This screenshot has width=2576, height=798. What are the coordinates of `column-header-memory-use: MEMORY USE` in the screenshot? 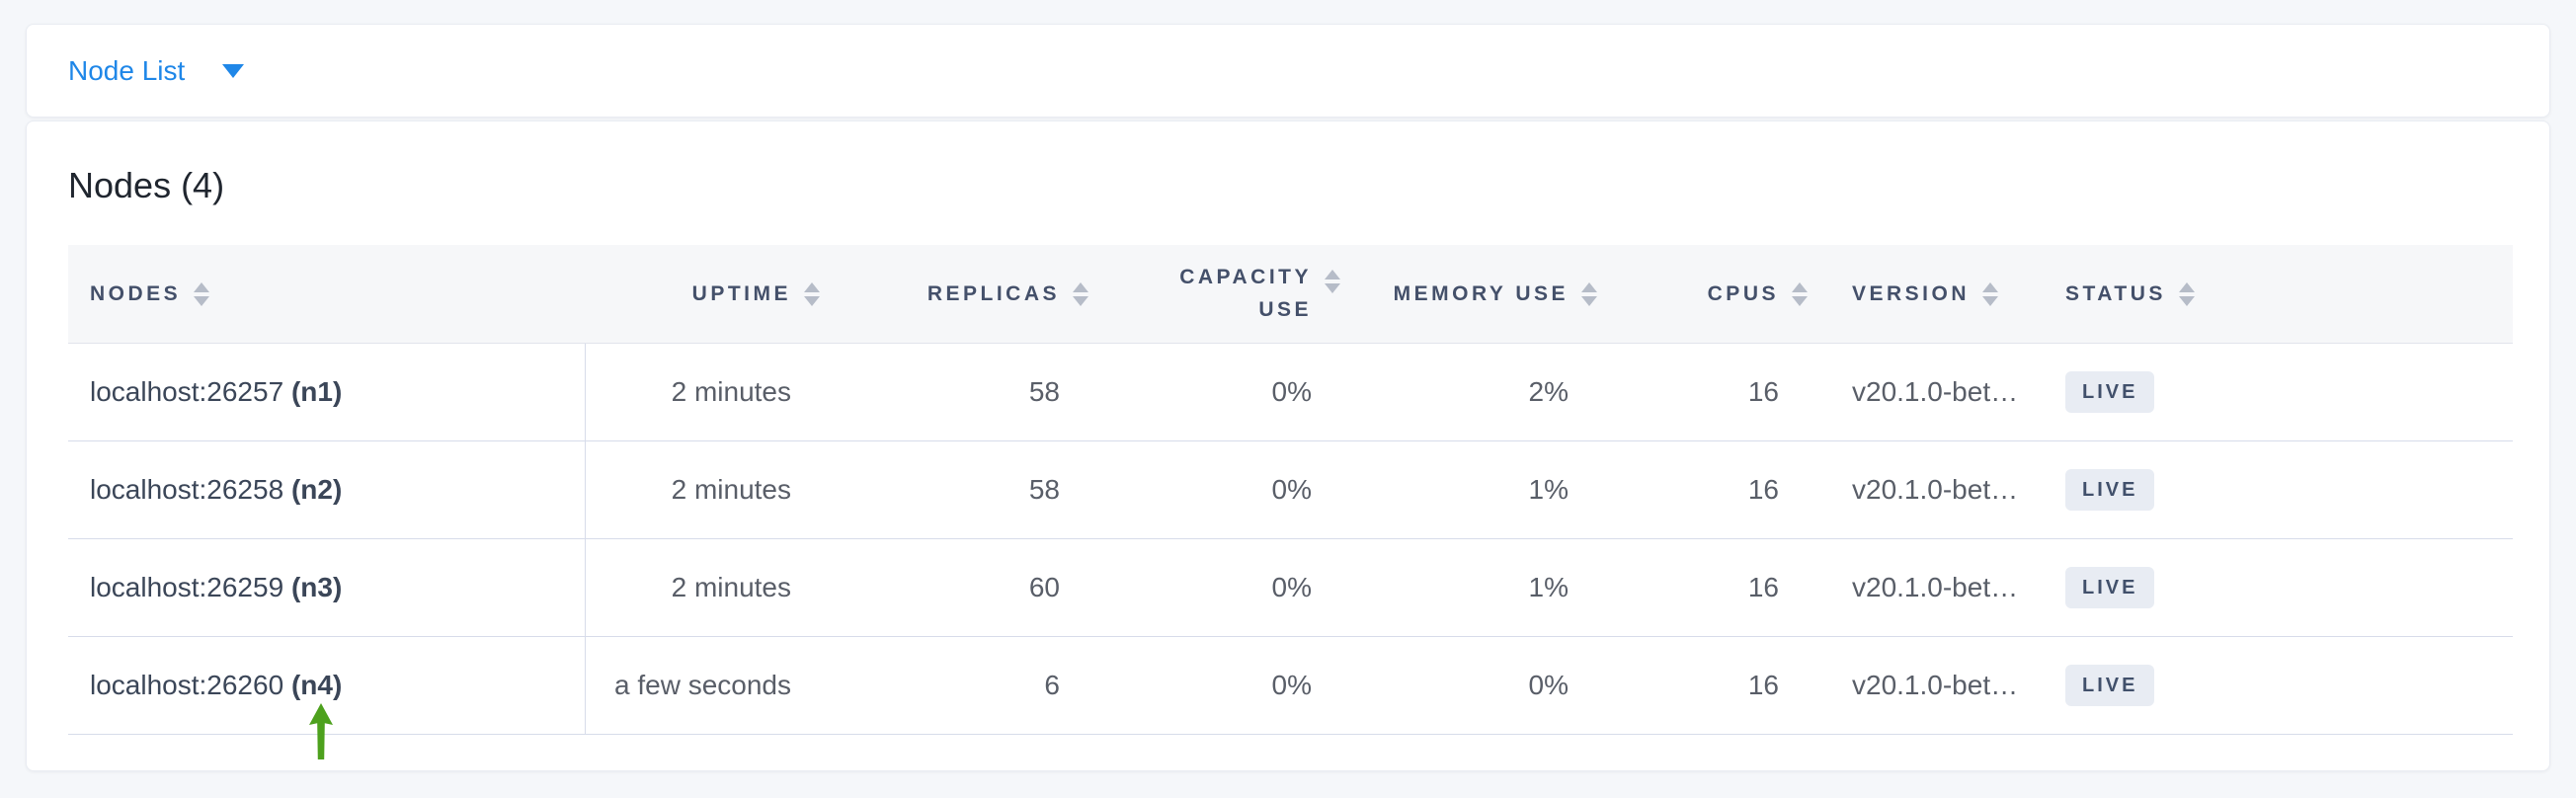 It's located at (1499, 295).